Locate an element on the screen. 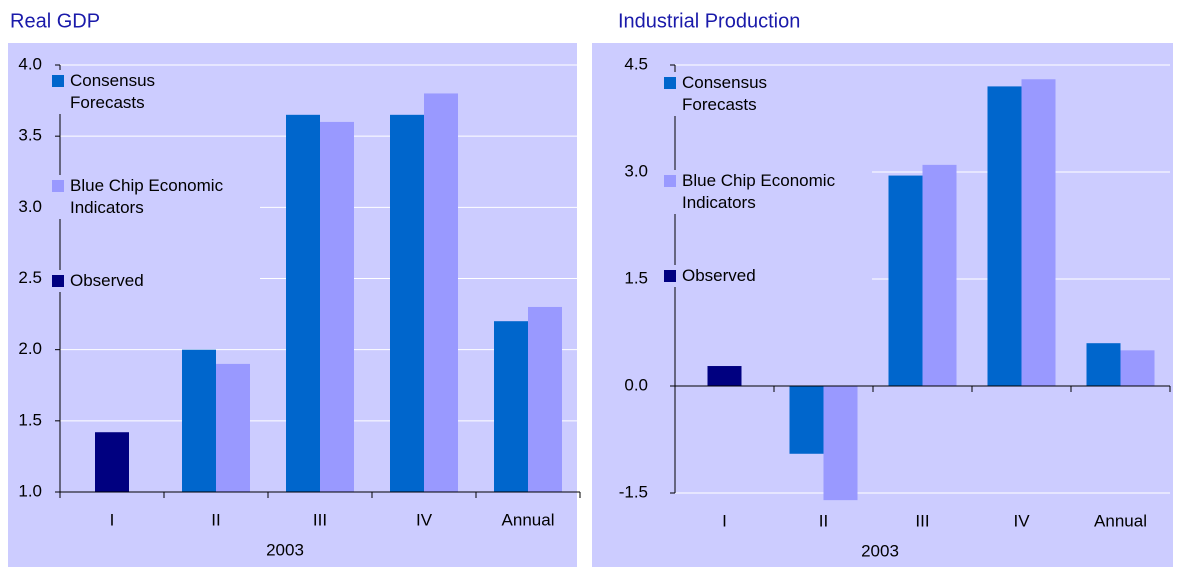 The width and height of the screenshot is (1181, 574). y-tick-label: 4.0 is located at coordinates (30, 63).